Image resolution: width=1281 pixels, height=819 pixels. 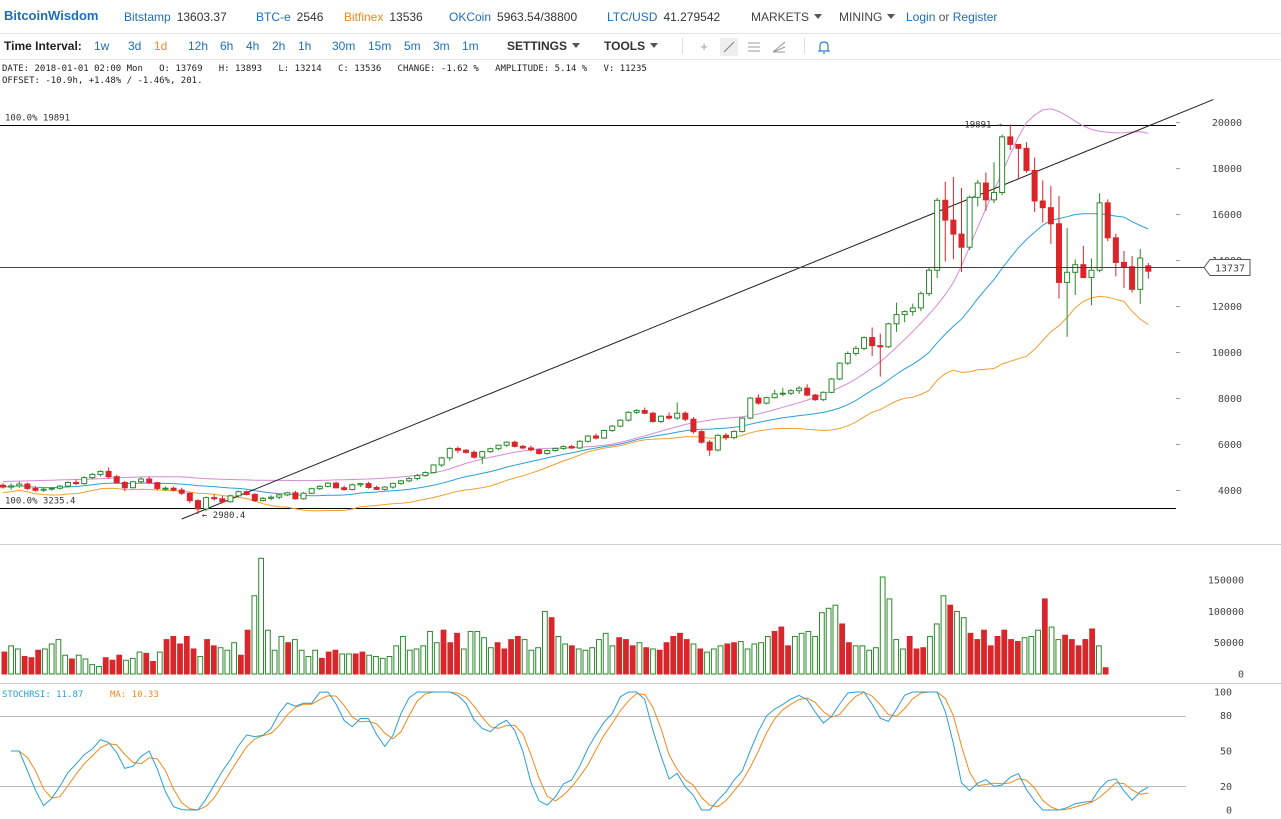 I want to click on exchange-ticker: Bitstamp 13603.37, so click(x=175, y=17).